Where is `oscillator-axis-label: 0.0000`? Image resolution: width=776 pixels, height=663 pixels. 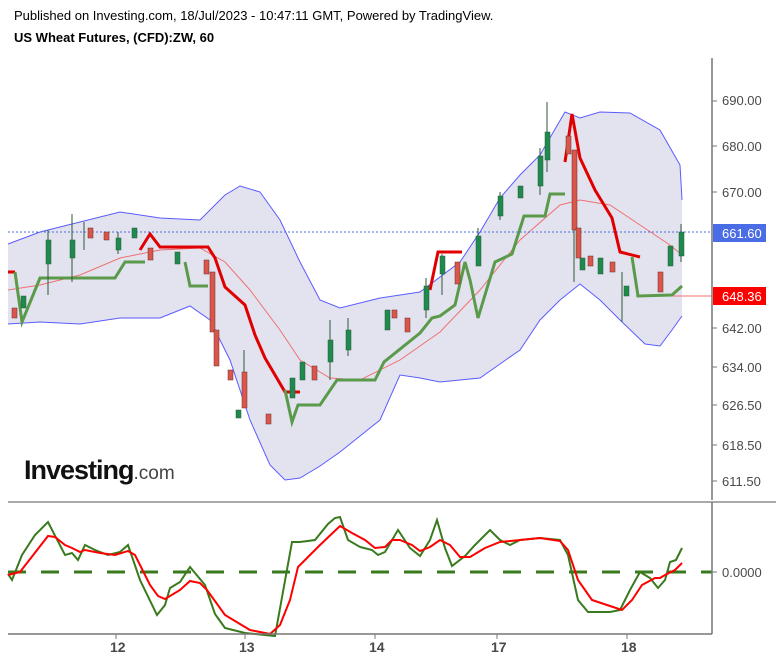 oscillator-axis-label: 0.0000 is located at coordinates (742, 572).